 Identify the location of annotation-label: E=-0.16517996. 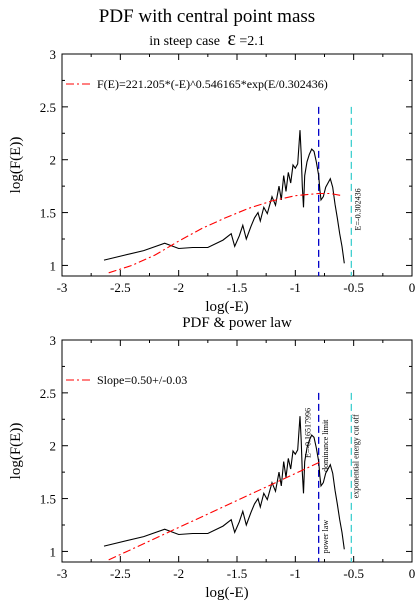
(308, 433).